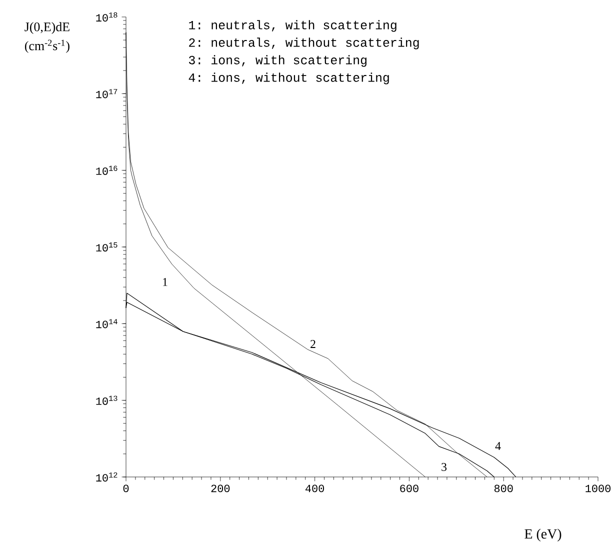  I want to click on x-tick-label: 200, so click(220, 488).